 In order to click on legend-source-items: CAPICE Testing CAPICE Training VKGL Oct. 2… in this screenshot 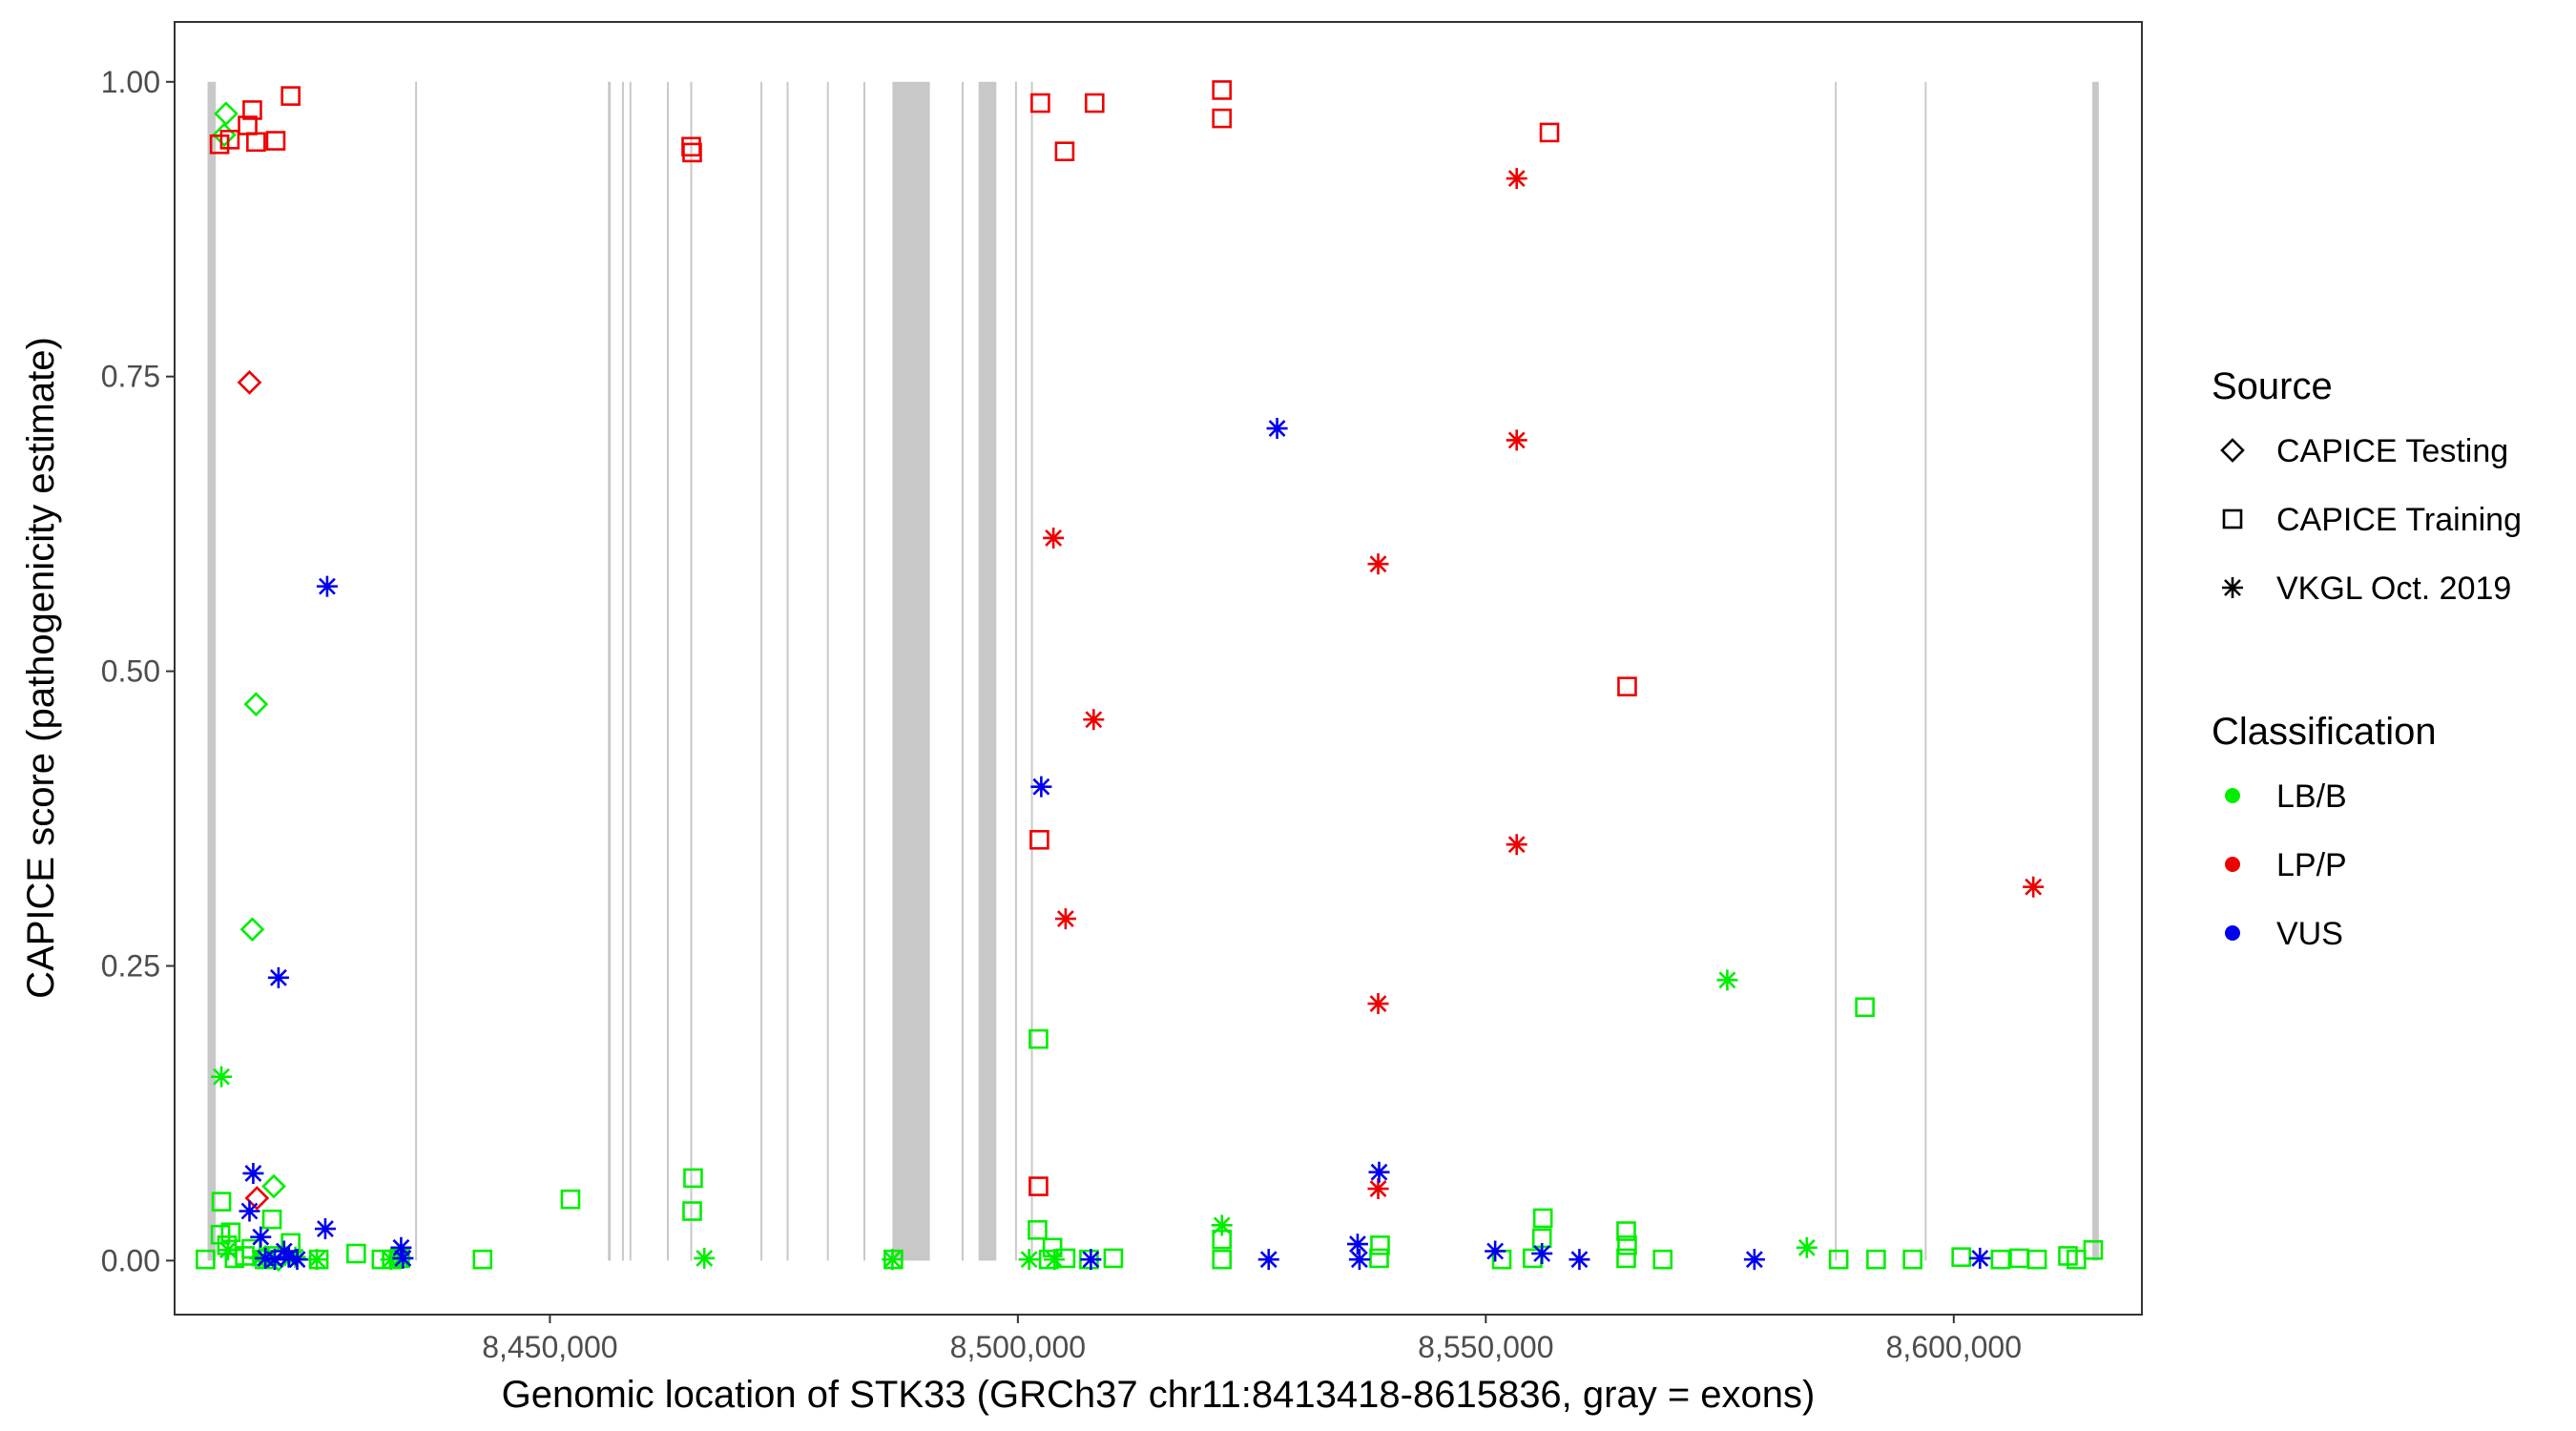, I will do `click(2371, 520)`.